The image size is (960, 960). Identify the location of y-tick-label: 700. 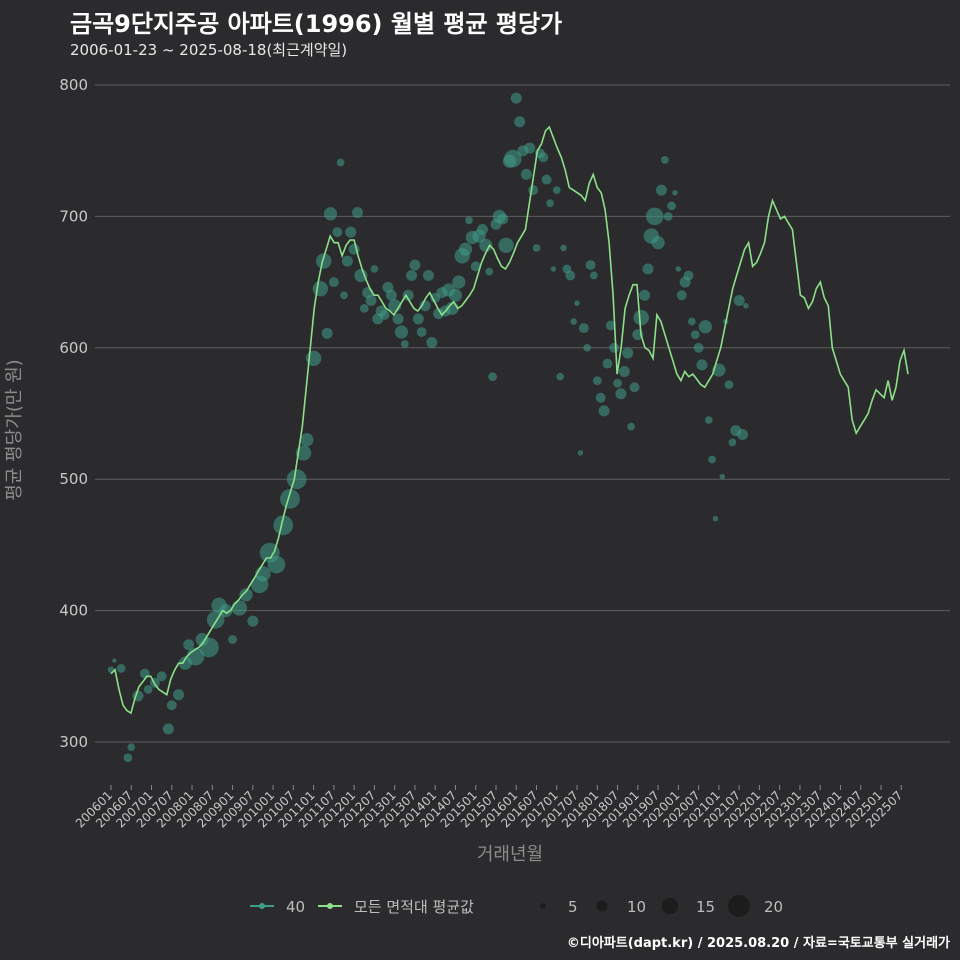
(73, 216).